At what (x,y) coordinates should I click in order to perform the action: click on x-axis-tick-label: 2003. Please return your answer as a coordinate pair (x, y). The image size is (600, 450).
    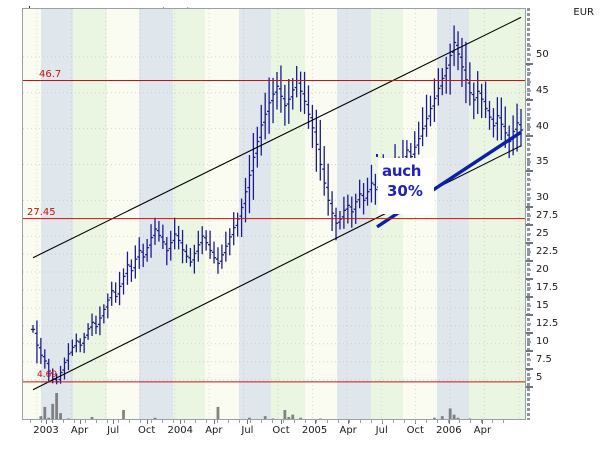
    Looking at the image, I should click on (46, 430).